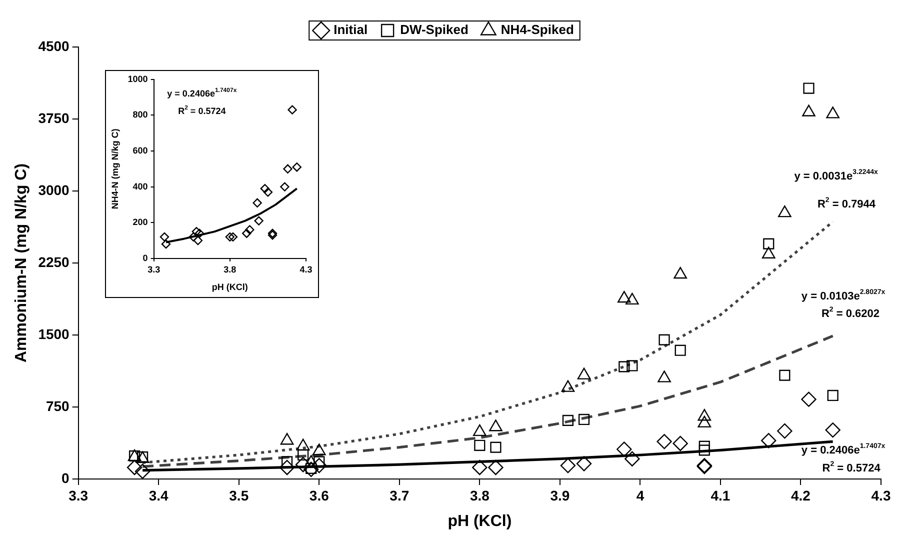 The height and width of the screenshot is (543, 903). Describe the element at coordinates (54, 46) in the screenshot. I see `y-tick-label: 4500` at that location.